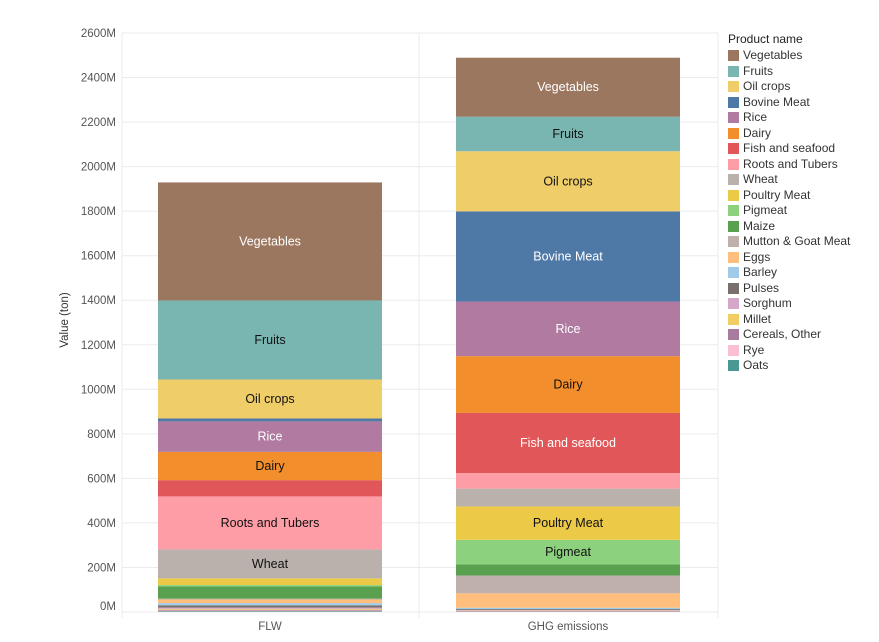  I want to click on data-label: Fish and seafood, so click(568, 443).